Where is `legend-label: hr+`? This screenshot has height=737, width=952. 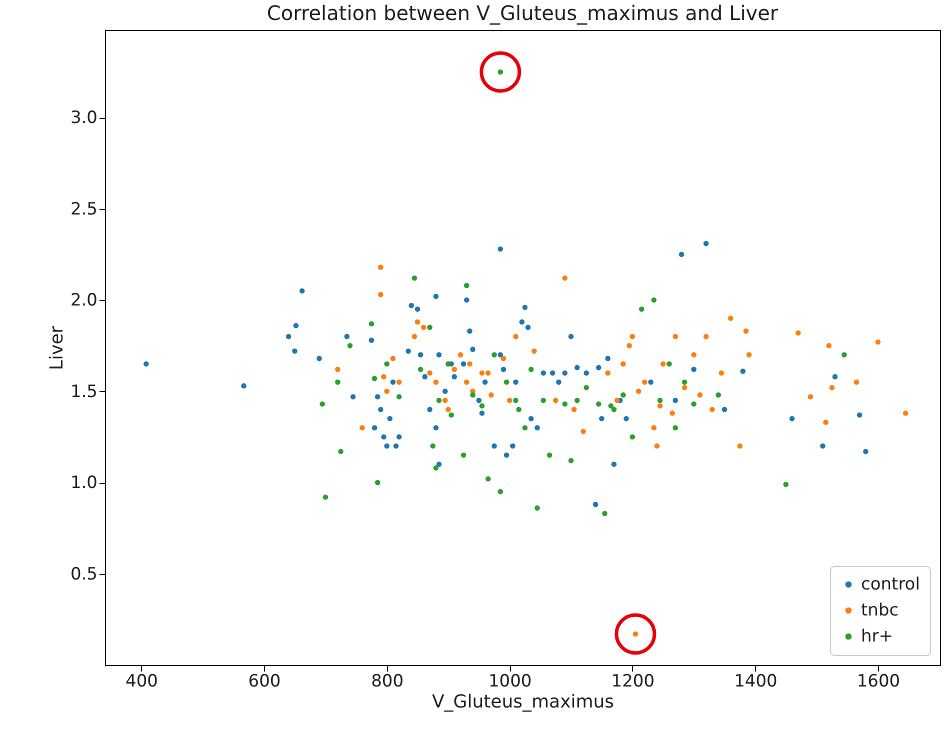
legend-label: hr+ is located at coordinates (877, 636).